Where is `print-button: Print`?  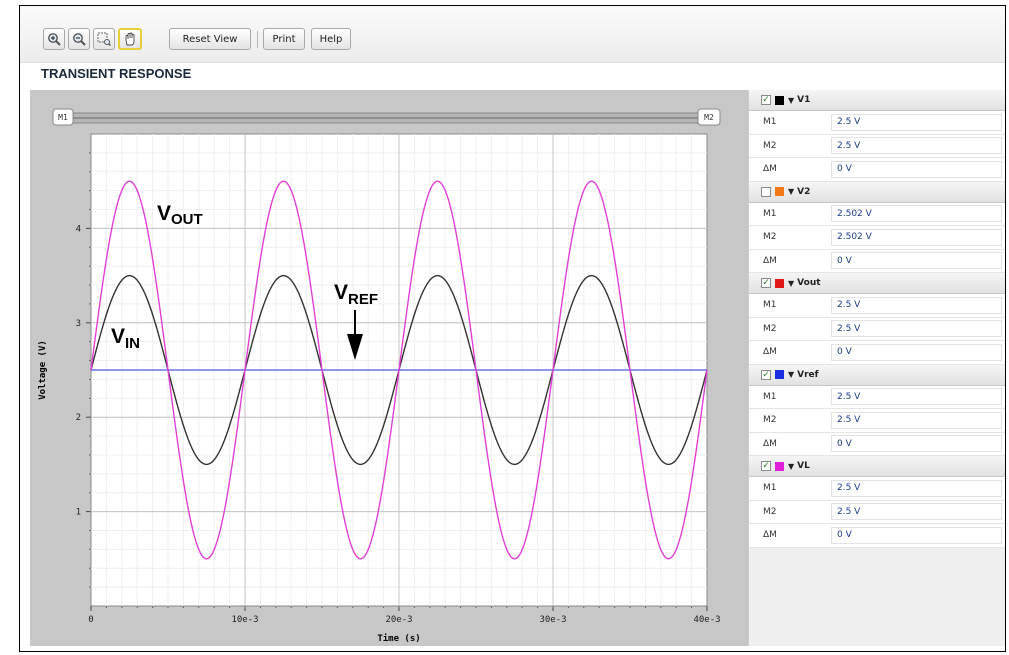
print-button: Print is located at coordinates (284, 39).